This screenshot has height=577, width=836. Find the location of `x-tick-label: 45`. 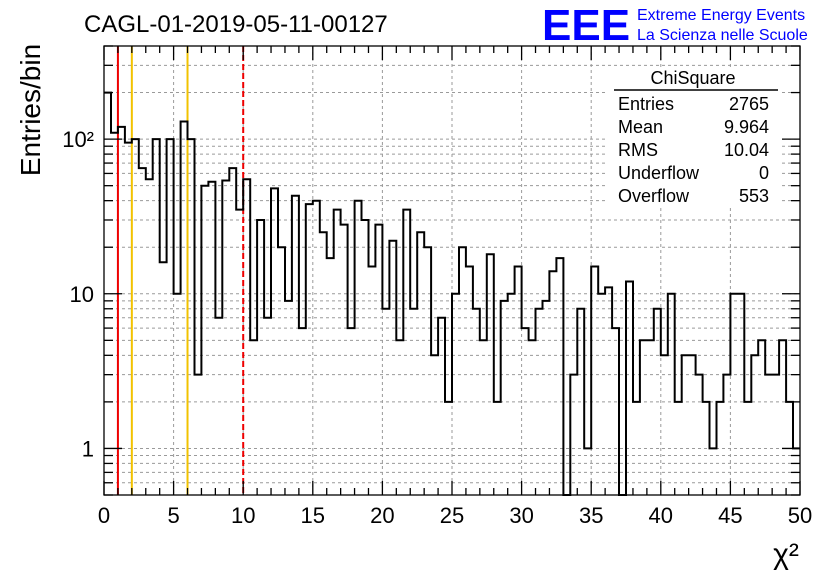

x-tick-label: 45 is located at coordinates (730, 515).